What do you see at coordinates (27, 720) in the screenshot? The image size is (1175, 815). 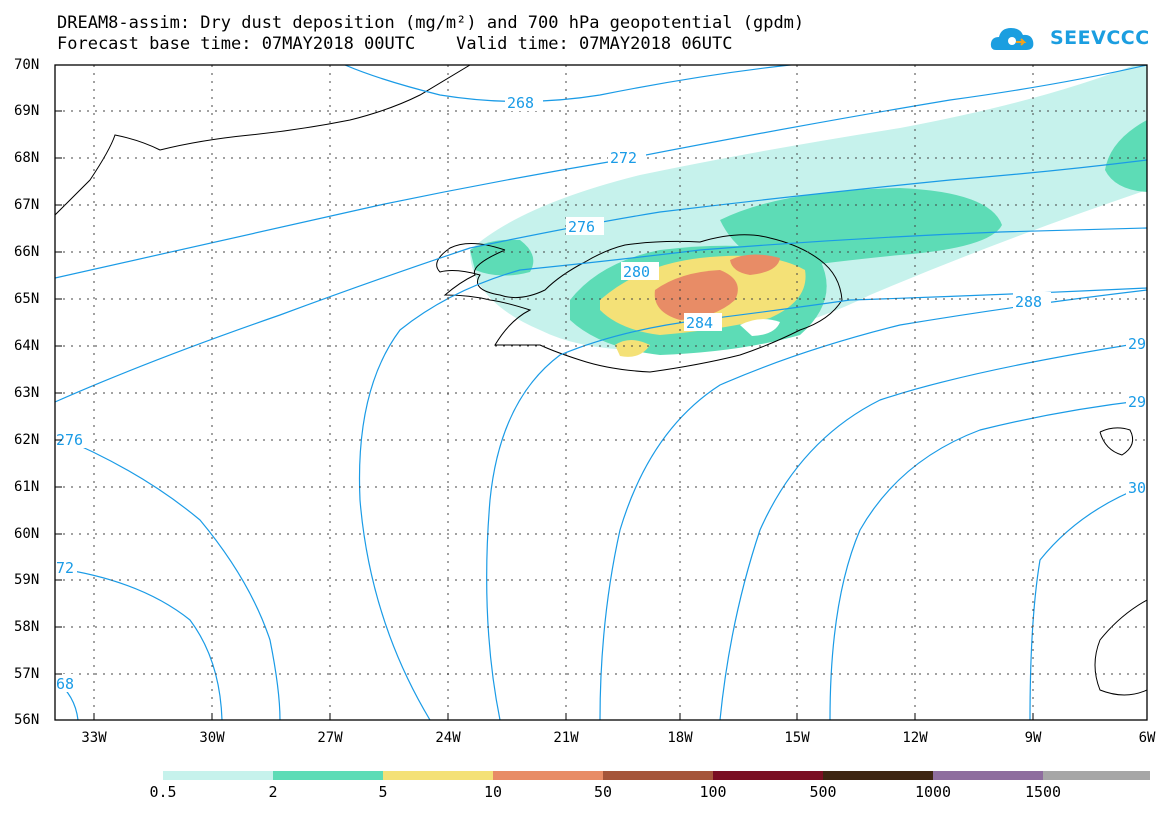 I see `lat-label: 56N` at bounding box center [27, 720].